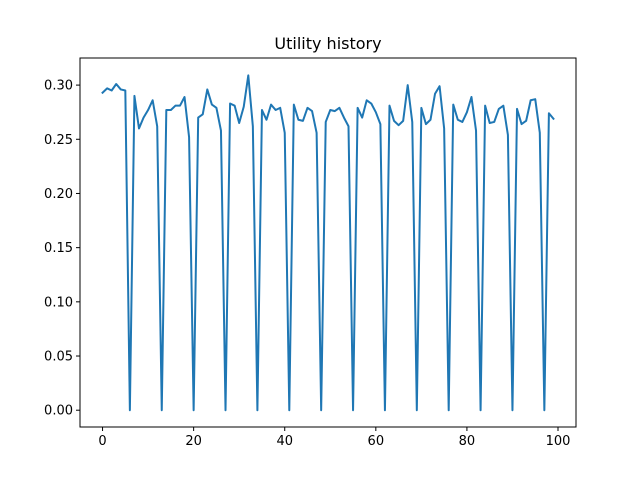  I want to click on x-tick-label: 80, so click(467, 441).